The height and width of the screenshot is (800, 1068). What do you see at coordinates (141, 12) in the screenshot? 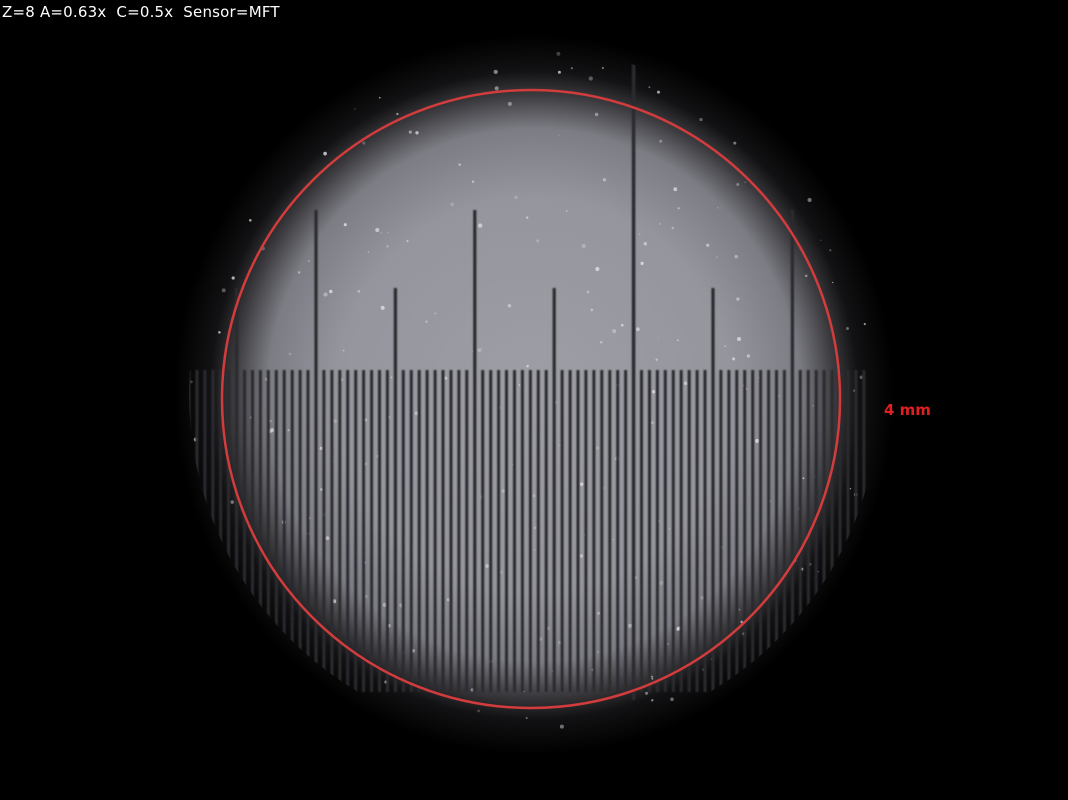
I see `parameters-readout: Z=8 A=0.63x C=0.5x Sensor=MFT` at bounding box center [141, 12].